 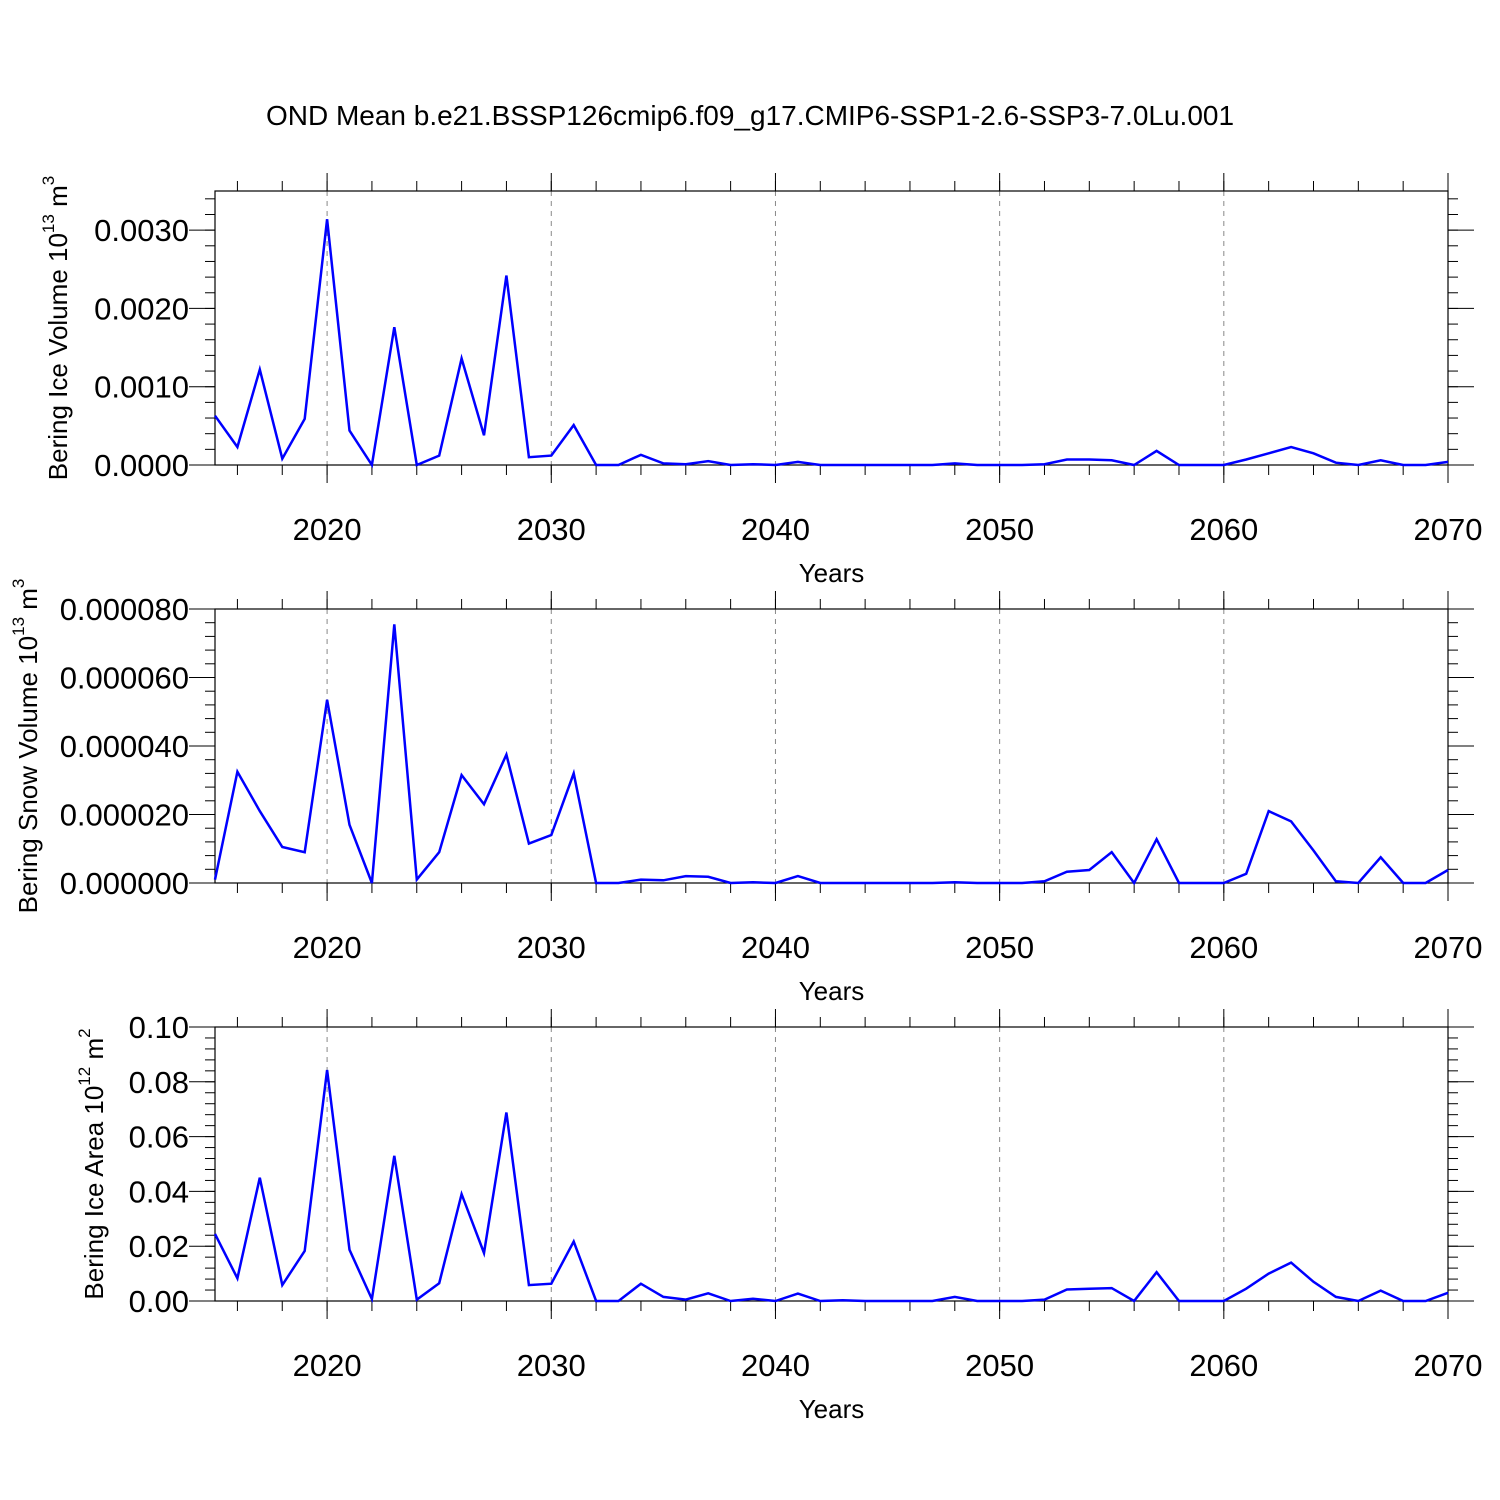 I want to click on y-tick-label: 0.08, so click(x=159, y=1082).